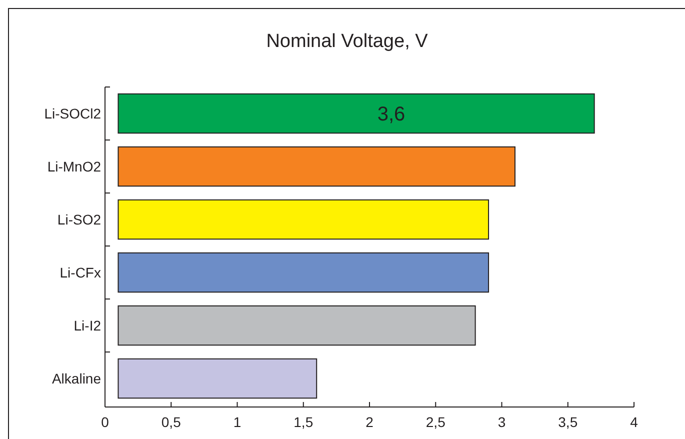 The image size is (685, 439). What do you see at coordinates (436, 422) in the screenshot?
I see `x-tick-label: 2,5` at bounding box center [436, 422].